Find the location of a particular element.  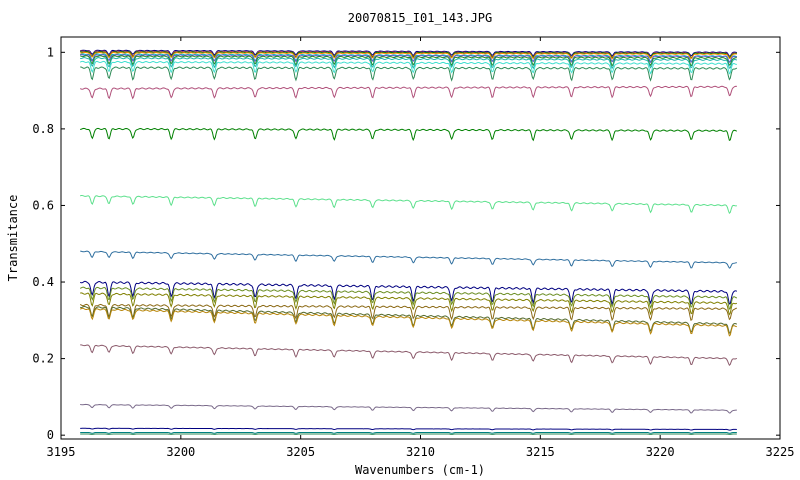

x-tick-label: 3225 is located at coordinates (780, 452).